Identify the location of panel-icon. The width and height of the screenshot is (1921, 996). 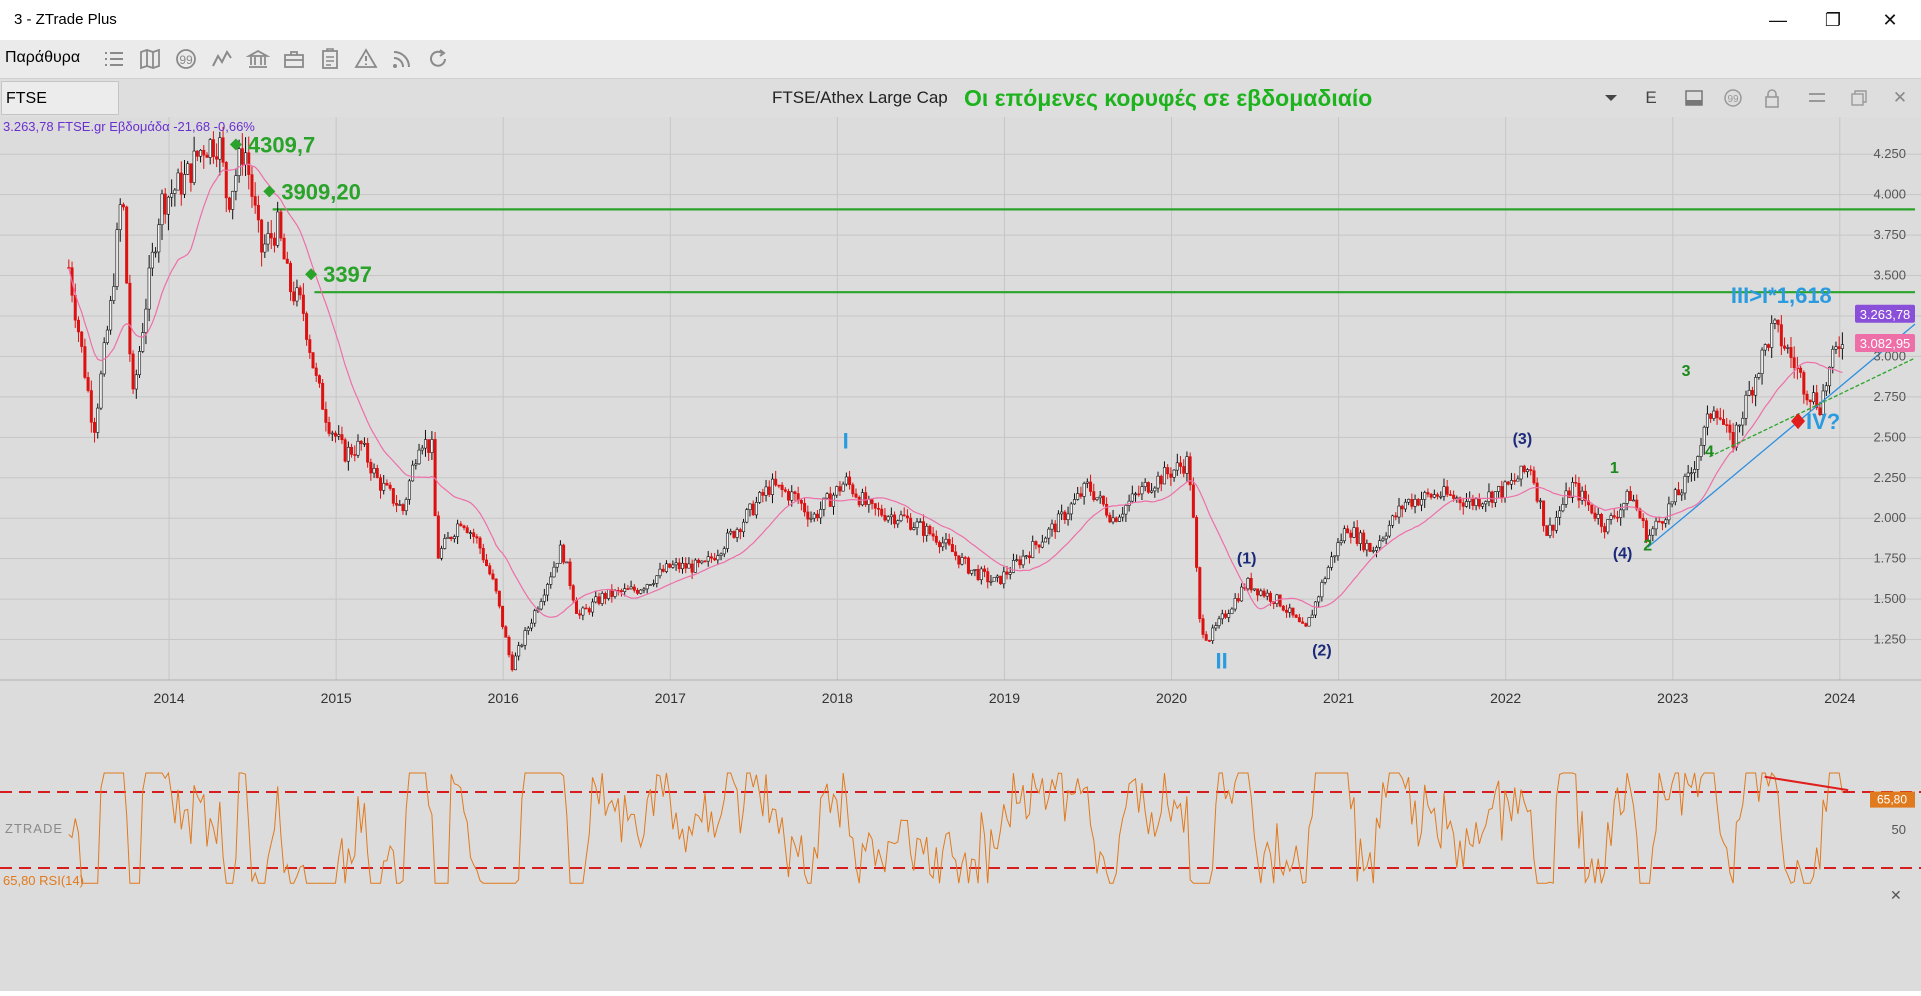
(1694, 98).